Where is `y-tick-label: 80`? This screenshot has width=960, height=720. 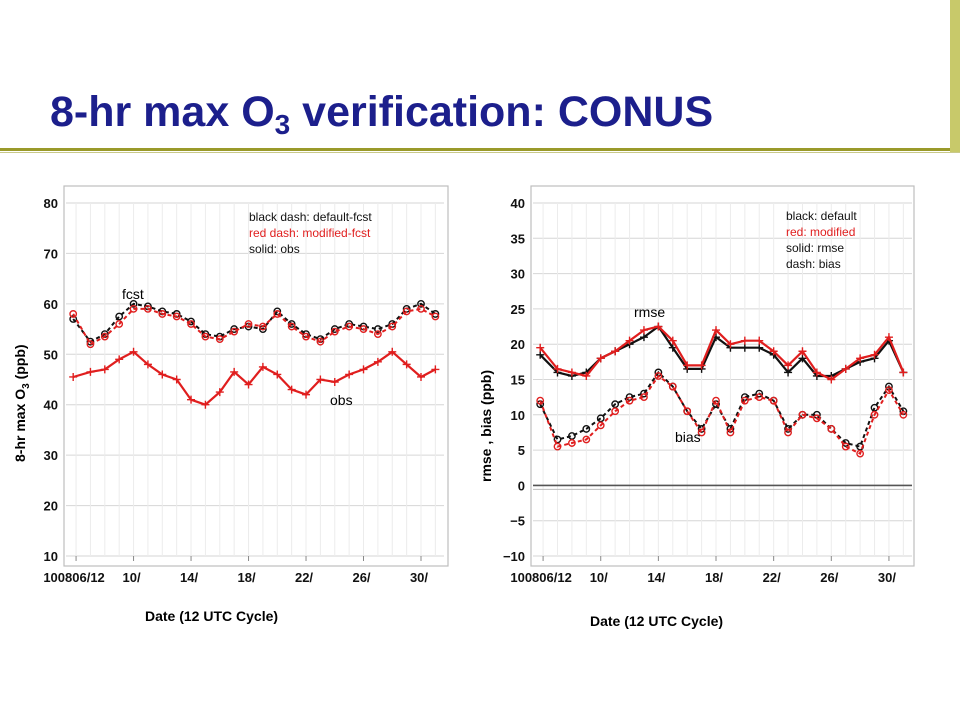 y-tick-label: 80 is located at coordinates (51, 203).